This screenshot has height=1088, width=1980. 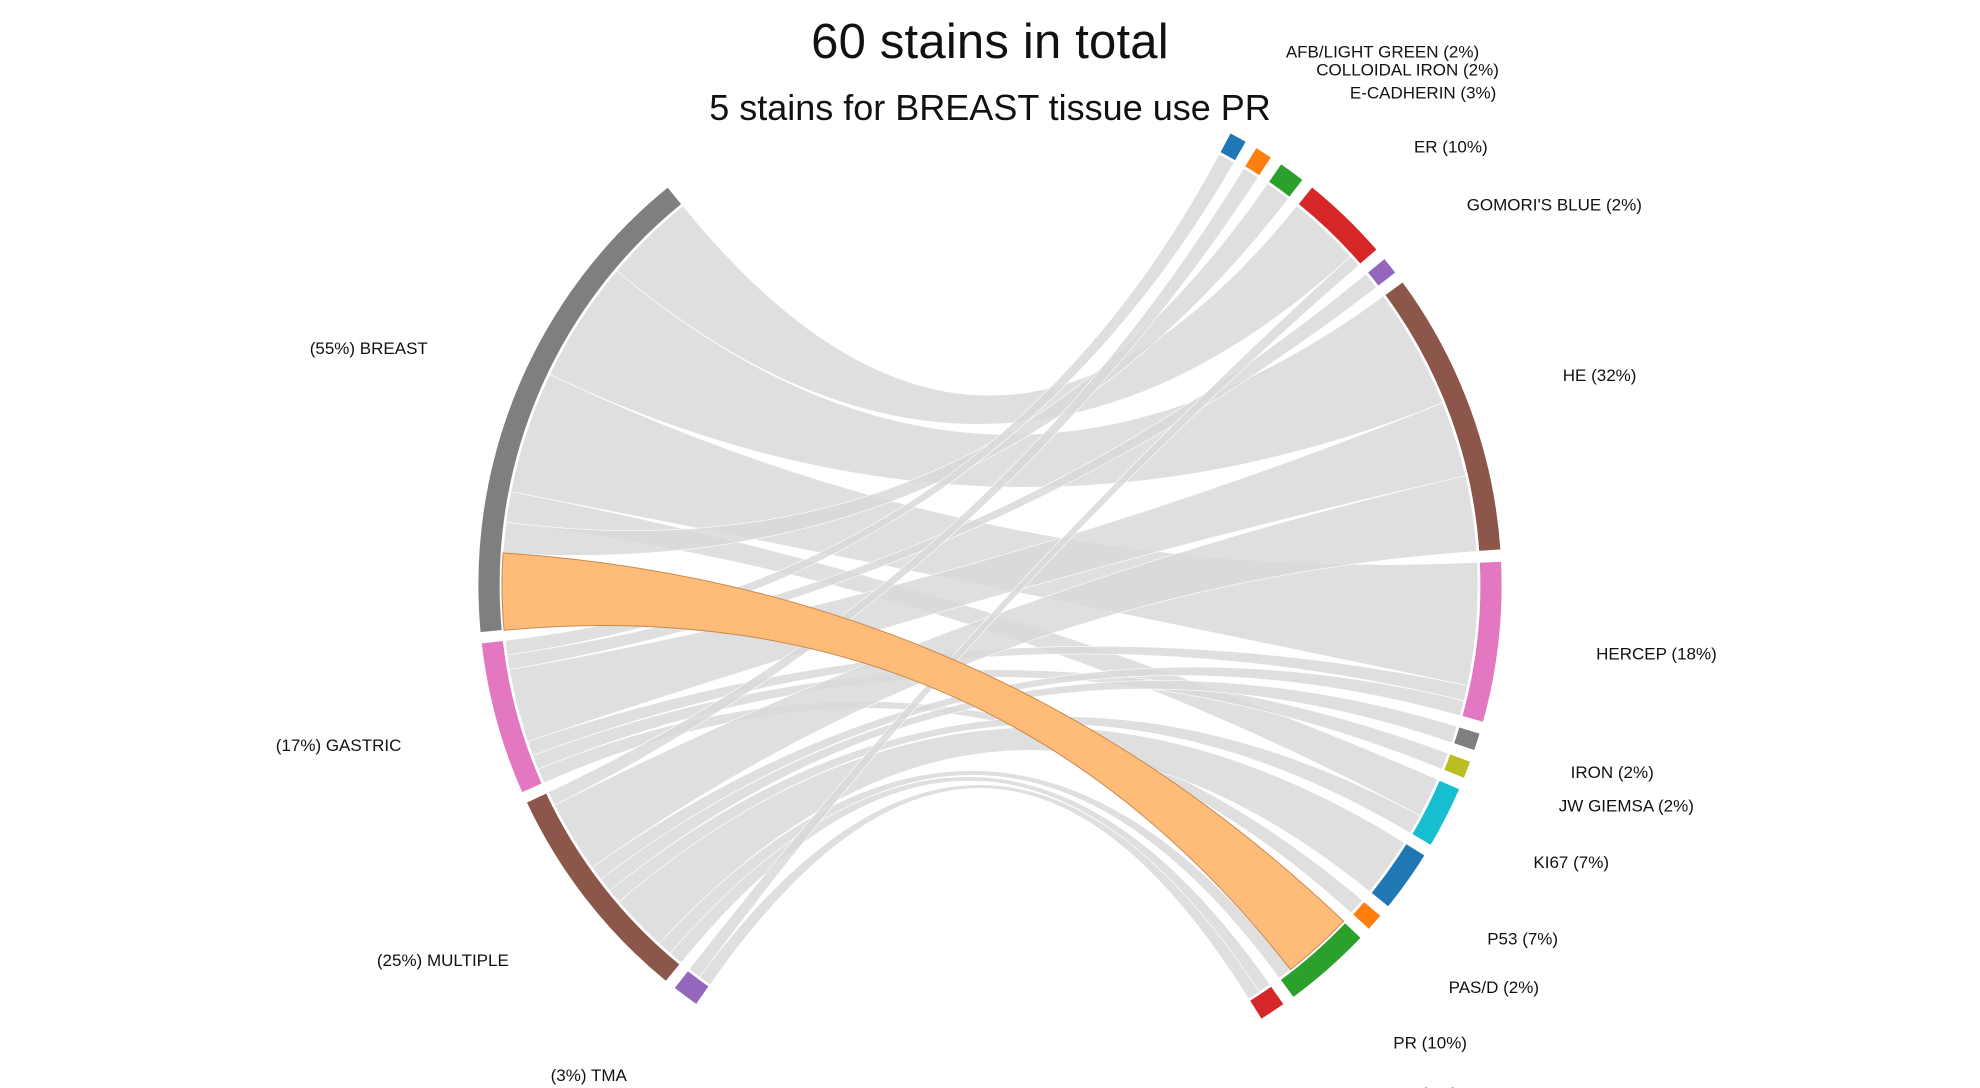 What do you see at coordinates (1451, 146) in the screenshot?
I see `stain-label-er: ER (10%)` at bounding box center [1451, 146].